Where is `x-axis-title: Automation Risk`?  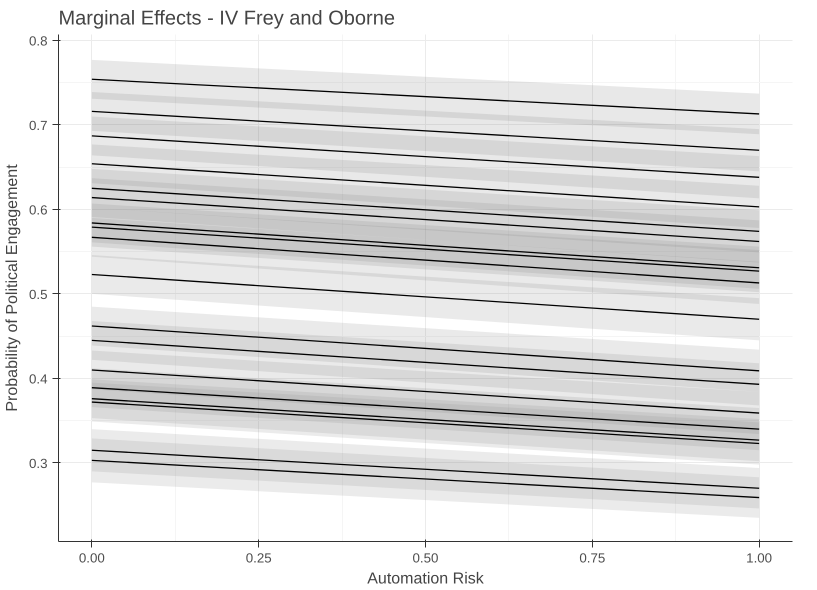
x-axis-title: Automation Risk is located at coordinates (426, 579).